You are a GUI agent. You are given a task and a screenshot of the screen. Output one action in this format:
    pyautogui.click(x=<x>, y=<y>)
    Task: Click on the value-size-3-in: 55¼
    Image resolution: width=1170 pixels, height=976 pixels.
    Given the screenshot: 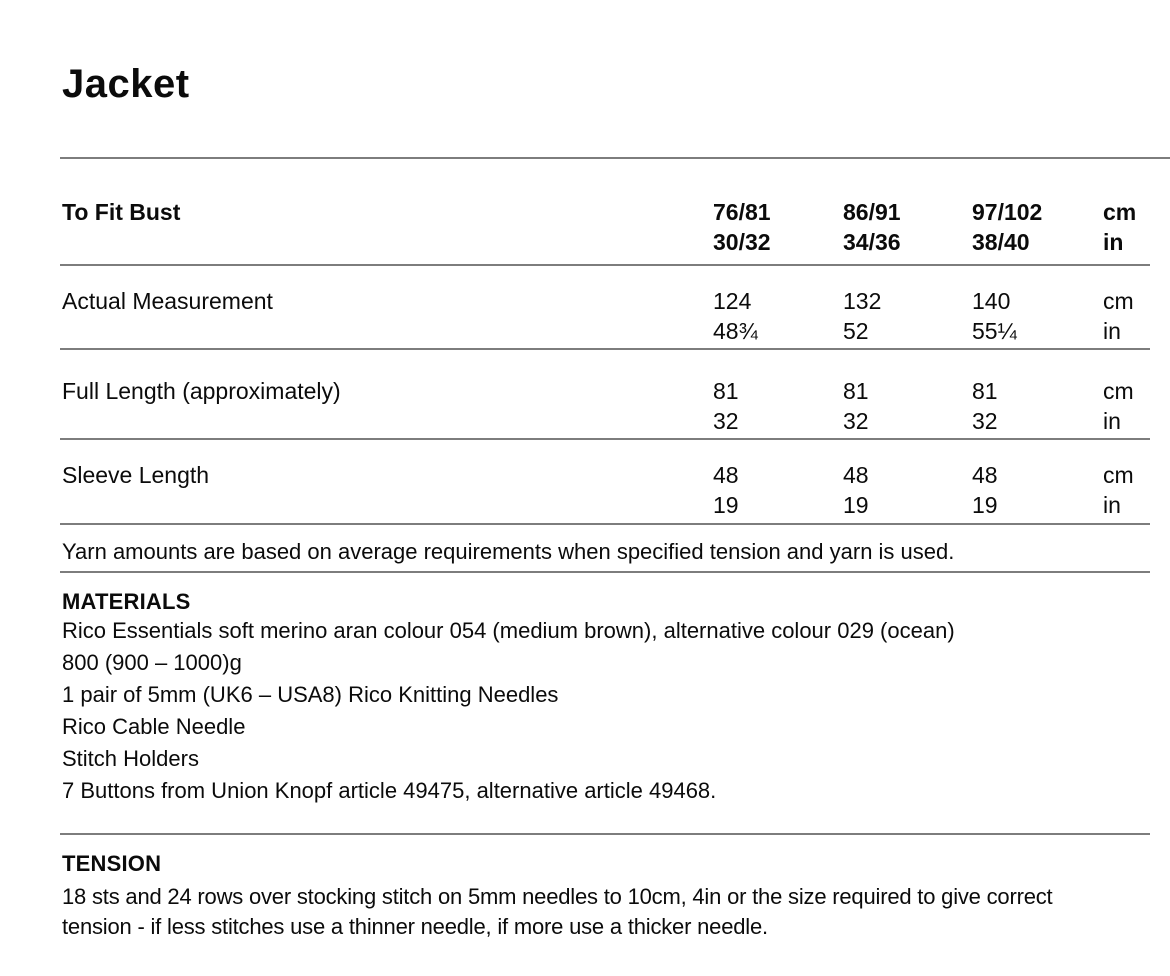 What is the action you would take?
    pyautogui.click(x=994, y=331)
    